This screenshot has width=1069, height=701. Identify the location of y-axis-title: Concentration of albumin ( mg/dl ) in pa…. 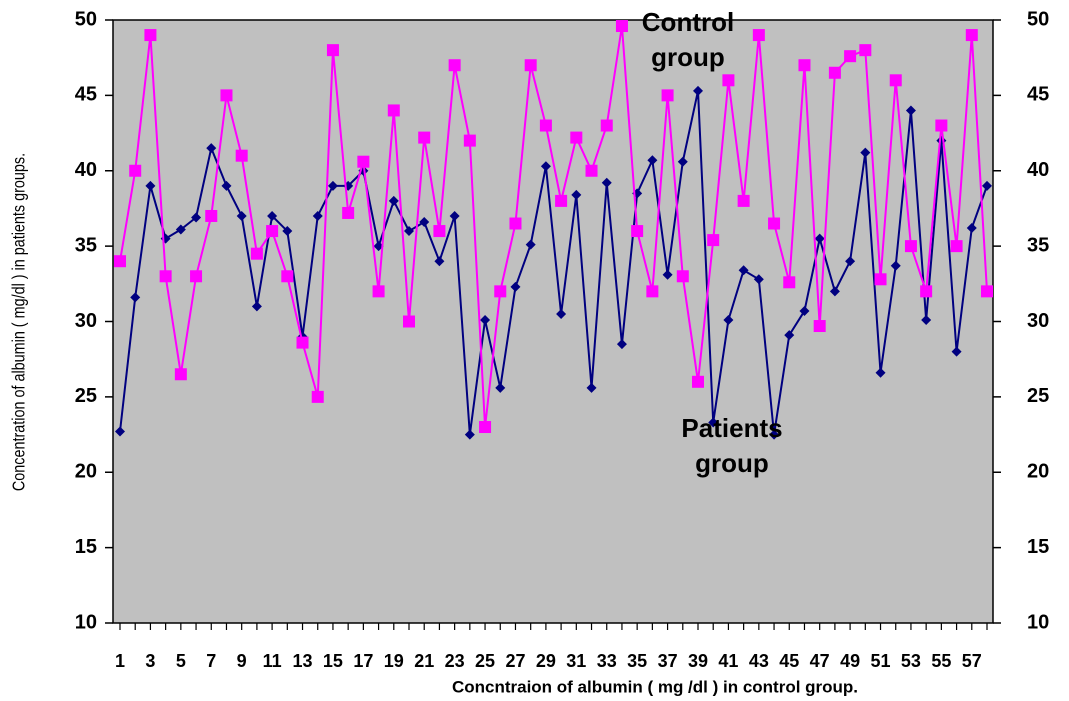
(19, 322).